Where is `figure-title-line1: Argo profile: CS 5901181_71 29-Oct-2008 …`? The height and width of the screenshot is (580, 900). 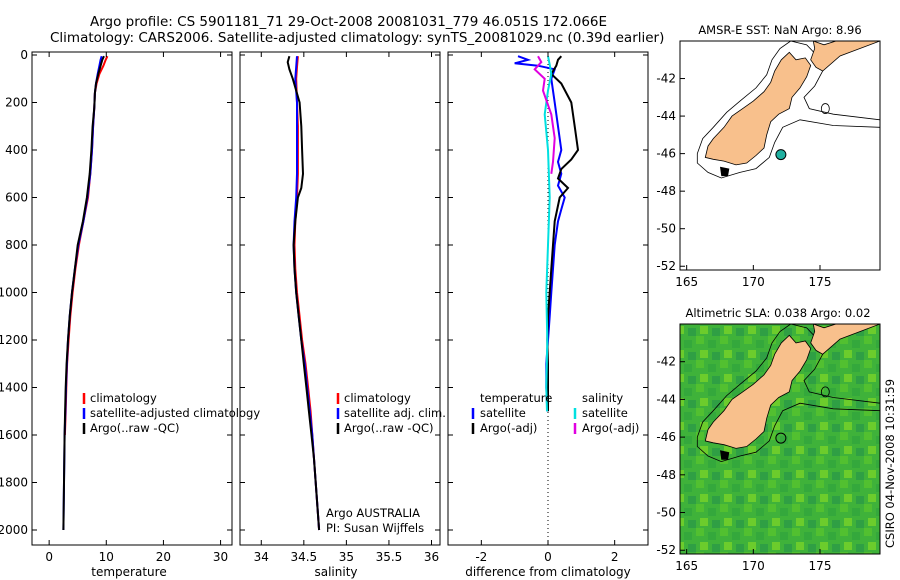
figure-title-line1: Argo profile: CS 5901181_71 29-Oct-2008 … is located at coordinates (348, 22).